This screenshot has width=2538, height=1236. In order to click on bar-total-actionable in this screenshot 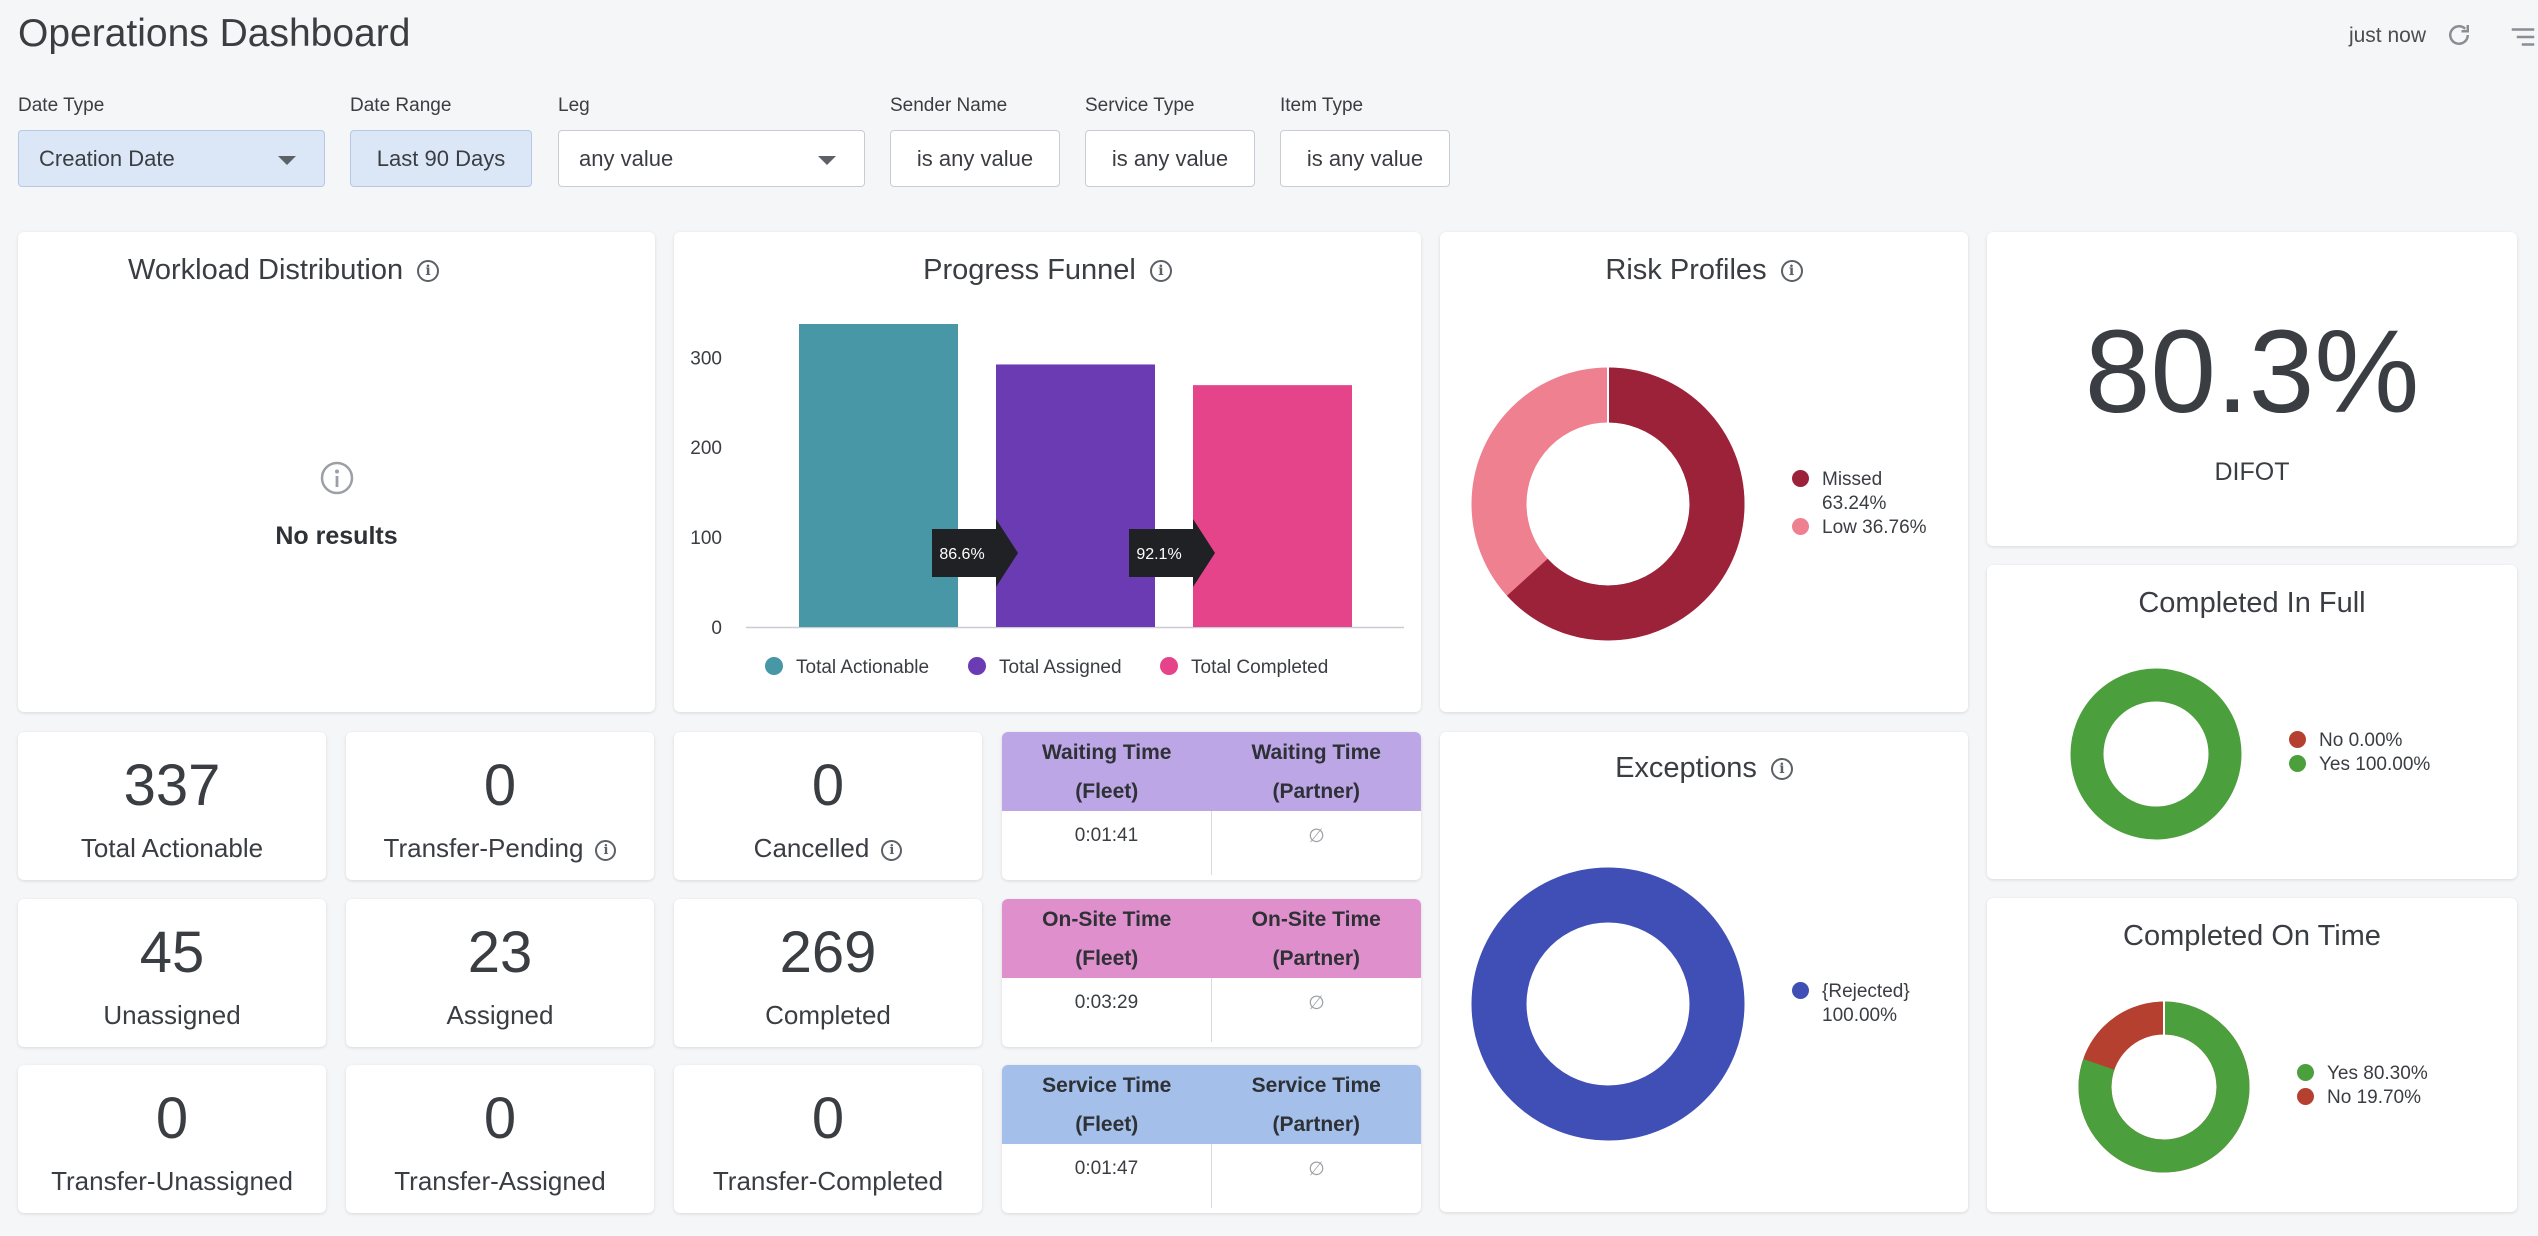, I will do `click(878, 475)`.